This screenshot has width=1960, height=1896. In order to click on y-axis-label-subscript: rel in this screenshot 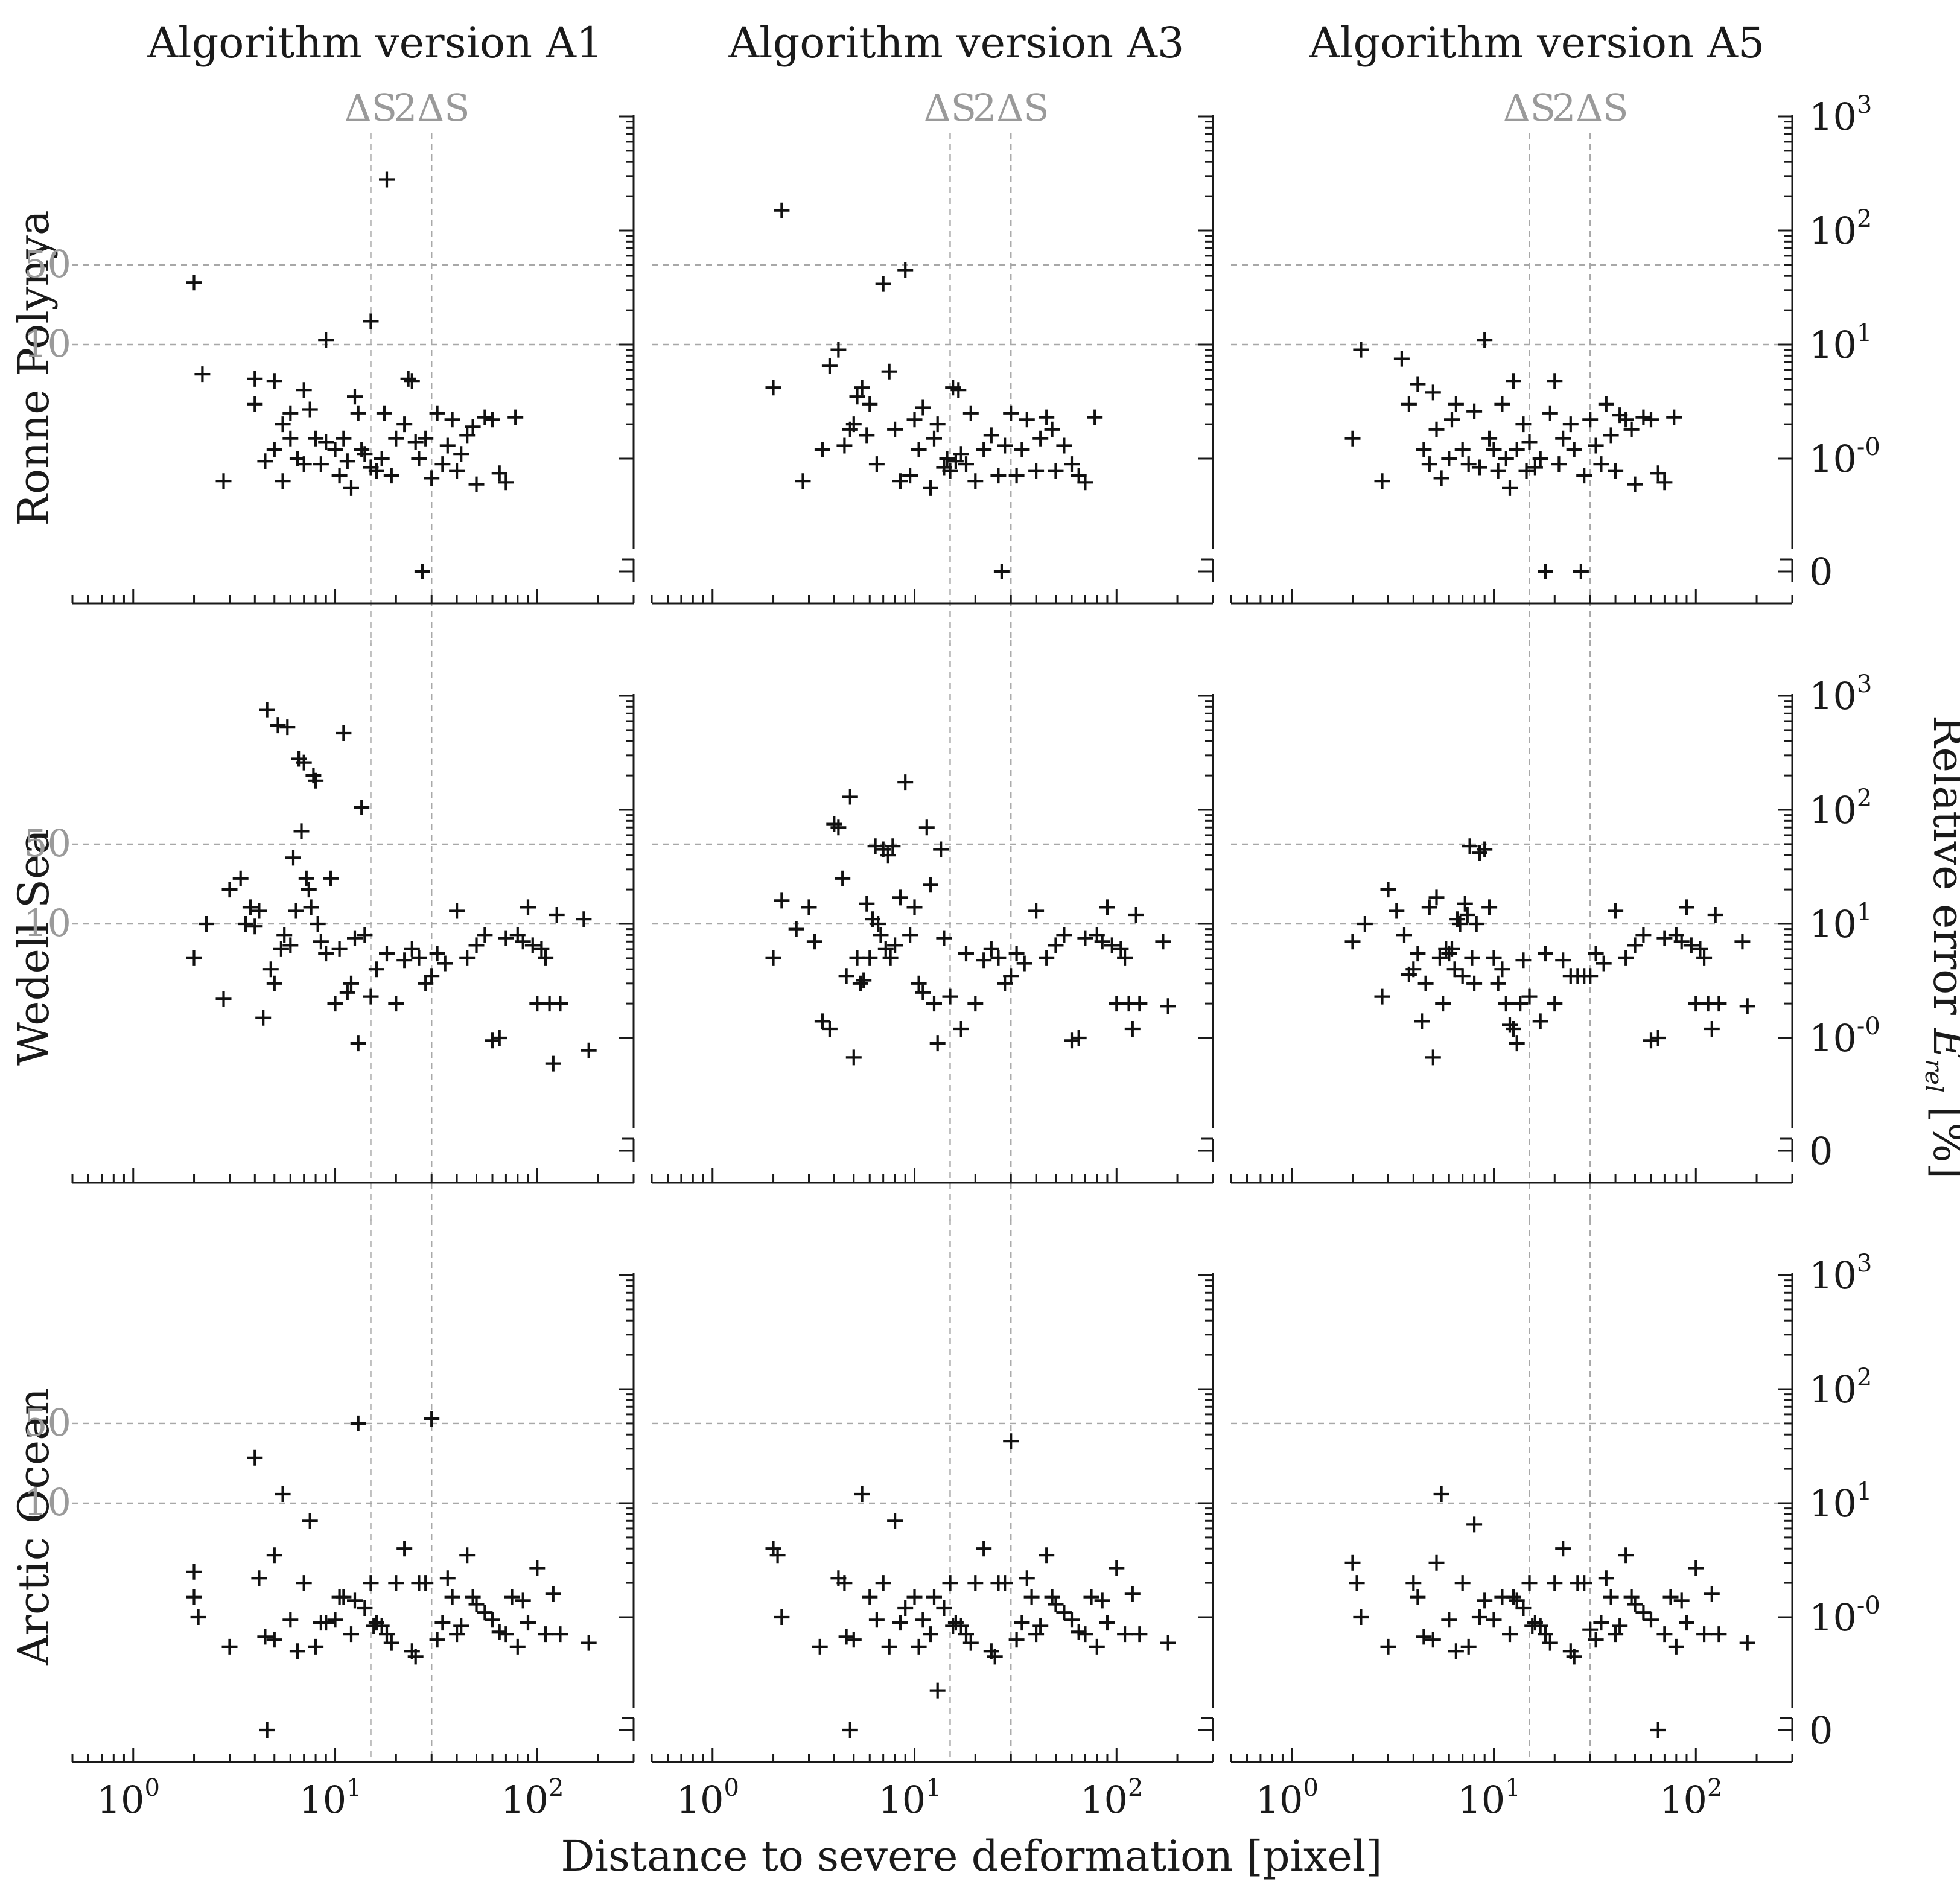, I will do `click(1933, 1076)`.